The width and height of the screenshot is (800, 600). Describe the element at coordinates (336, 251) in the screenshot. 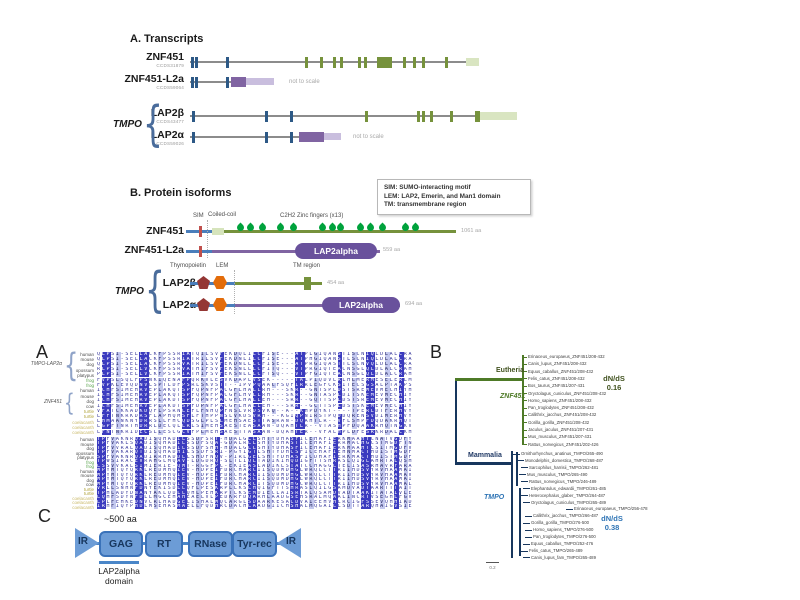

I see `l2a-lap2alpha-domain: LAP2alpha` at that location.